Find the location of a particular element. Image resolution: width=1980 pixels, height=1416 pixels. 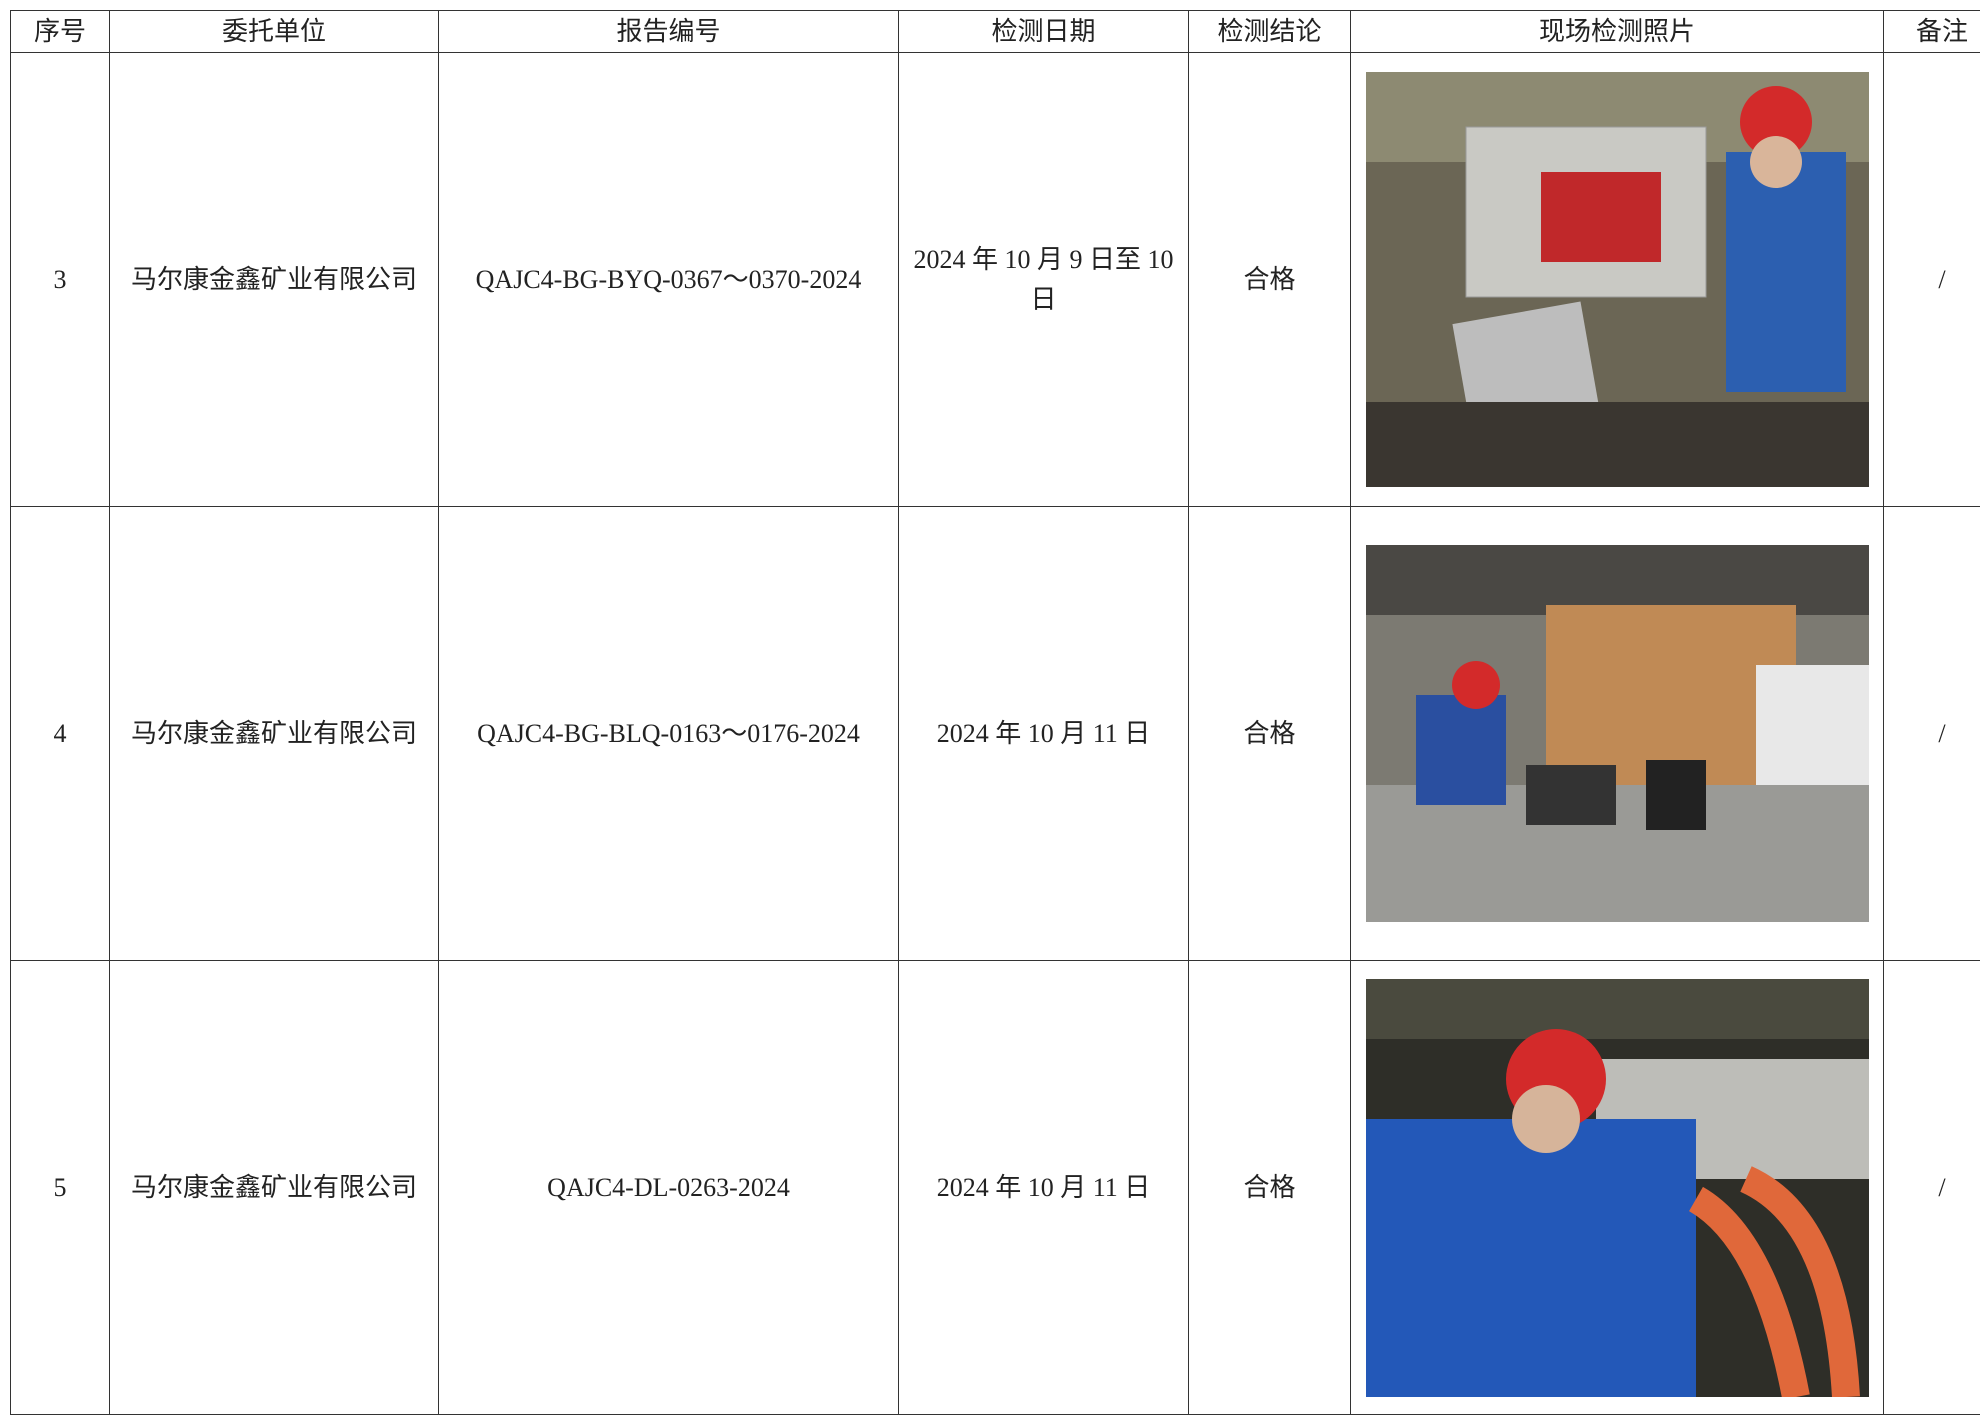

report-number: QAJC4-BG-BLQ-0163～0176-2024 is located at coordinates (668, 733).